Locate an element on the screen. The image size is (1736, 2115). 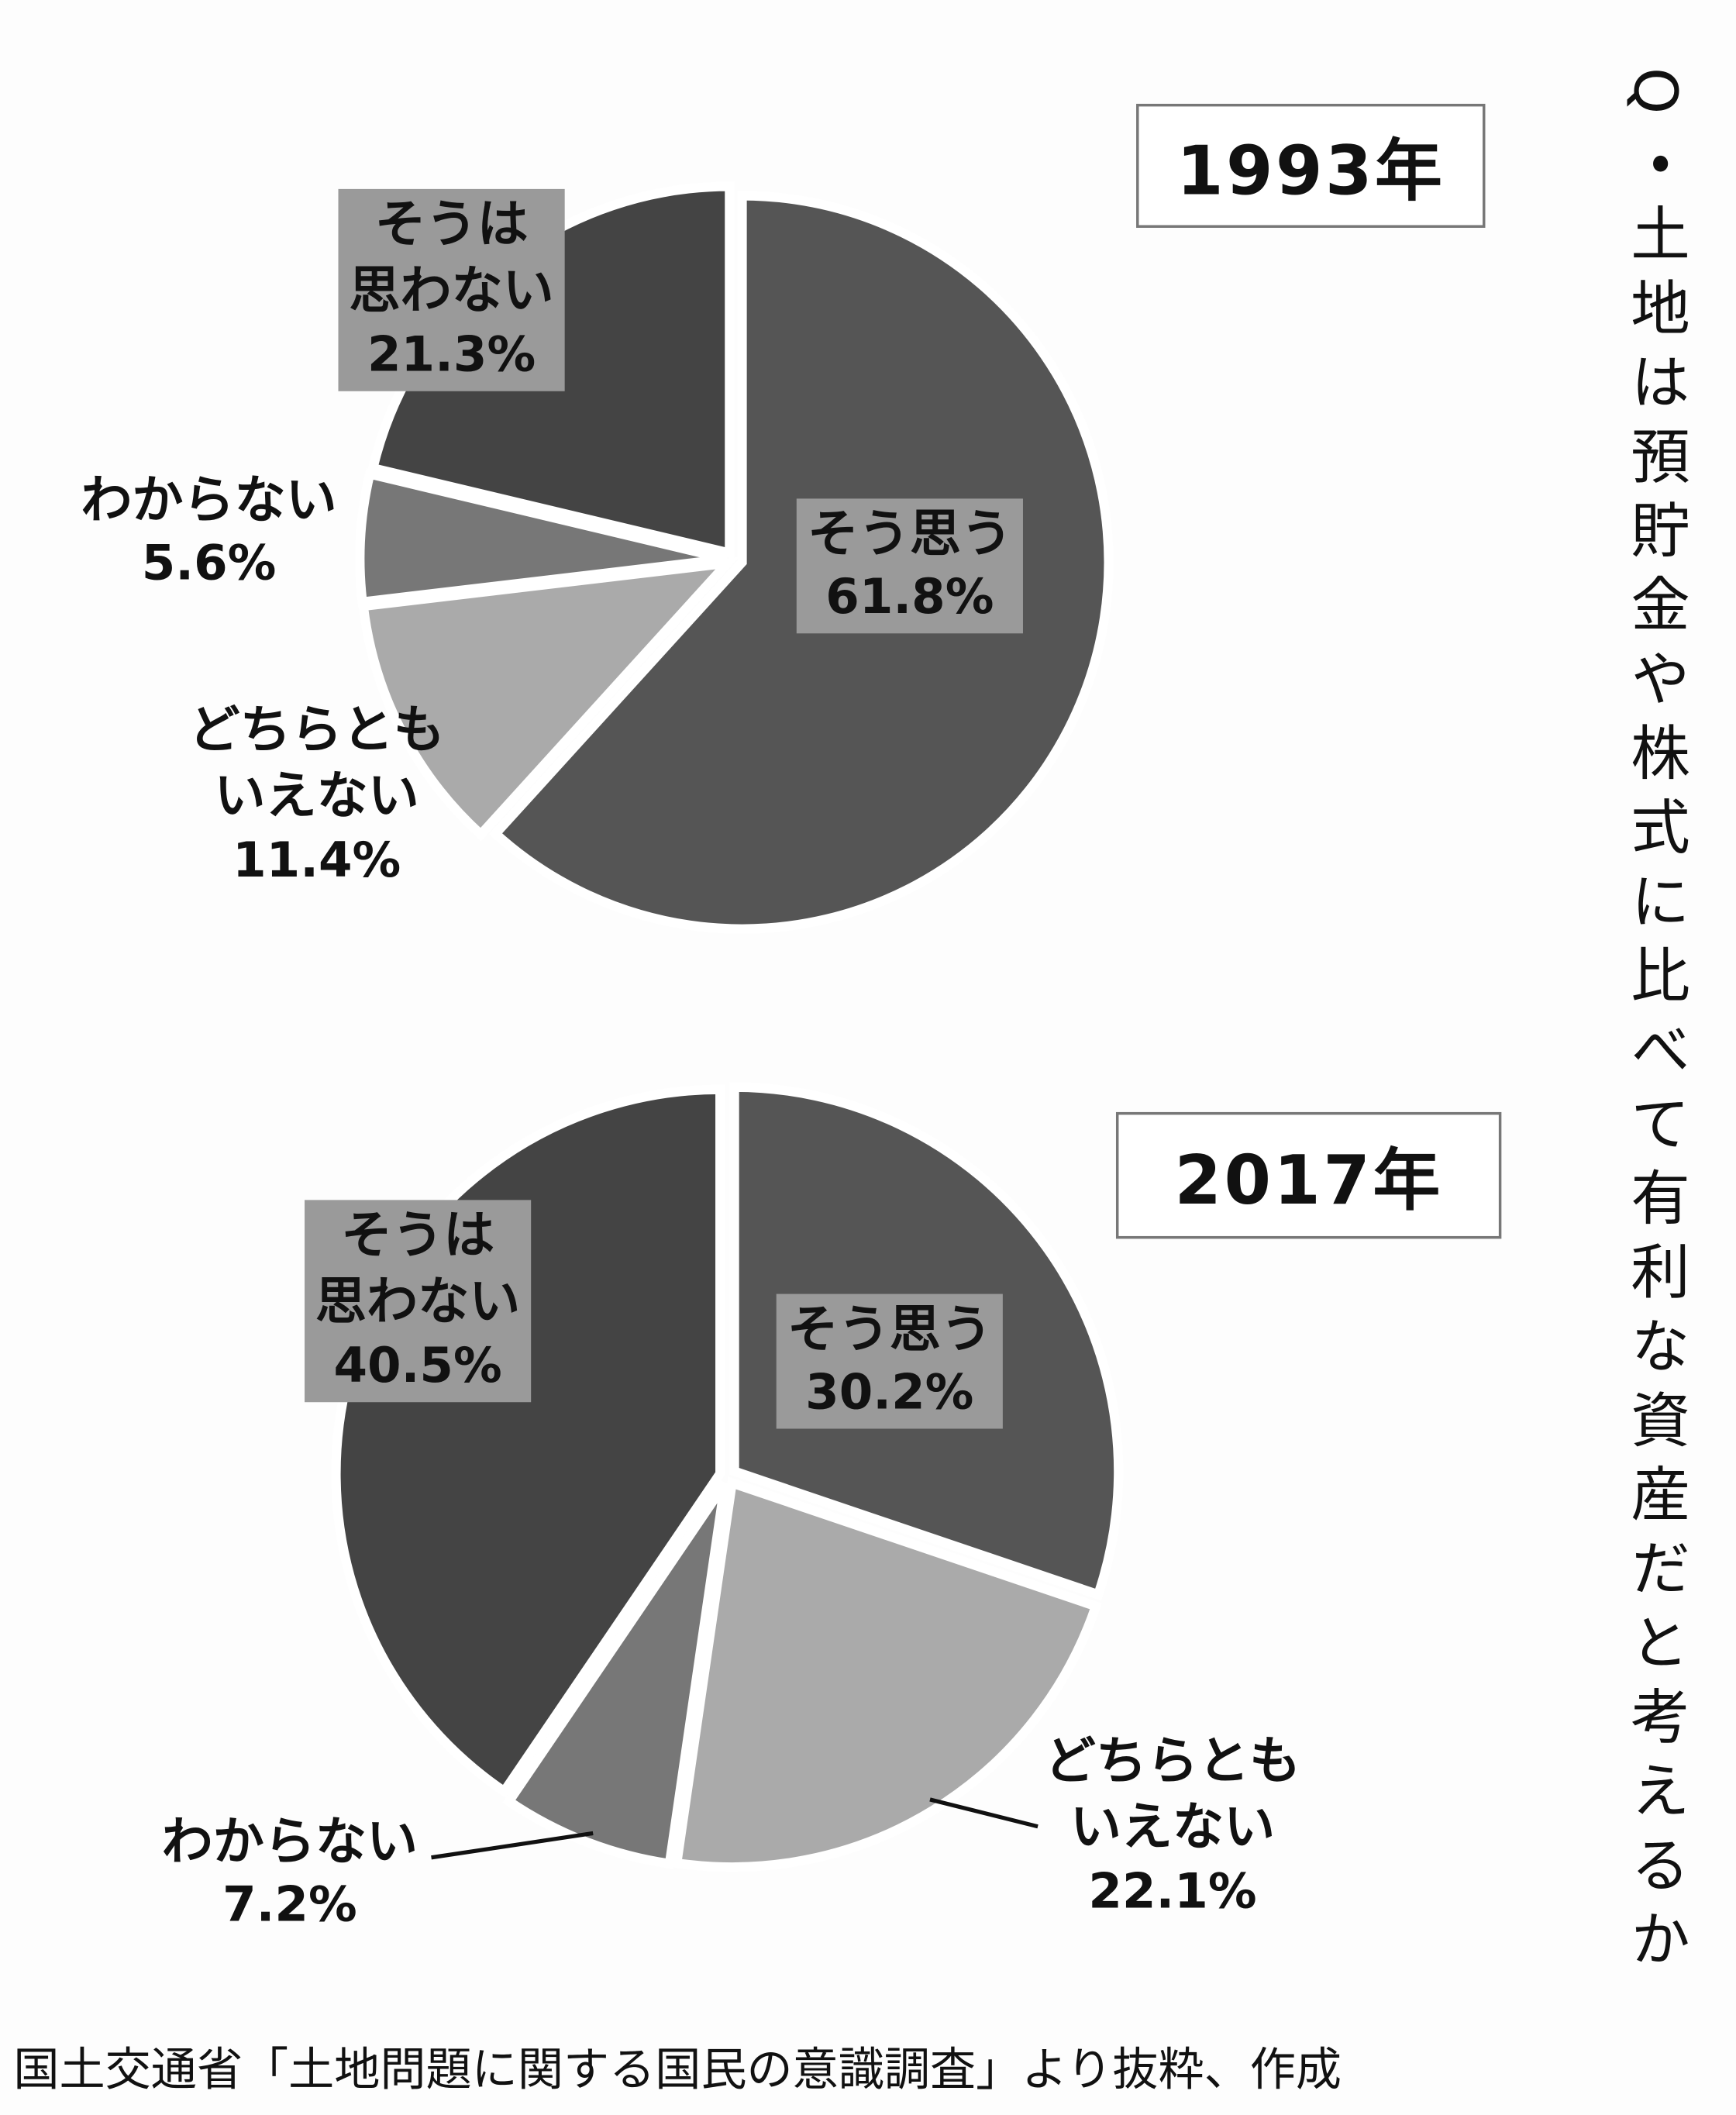
data-label: そうは 思わない 40.5% is located at coordinates (418, 1301).